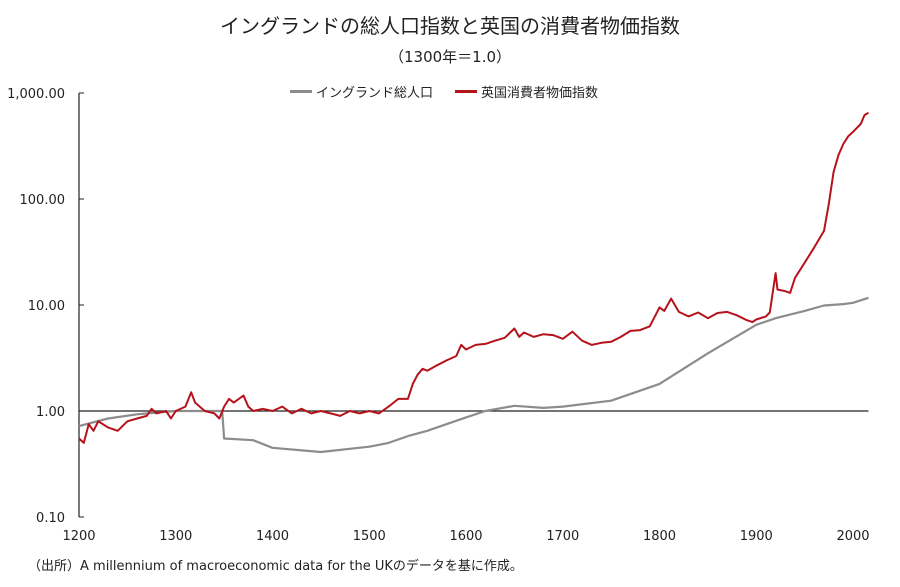 This screenshot has width=900, height=587. I want to click on x-tick-label: 1900, so click(756, 536).